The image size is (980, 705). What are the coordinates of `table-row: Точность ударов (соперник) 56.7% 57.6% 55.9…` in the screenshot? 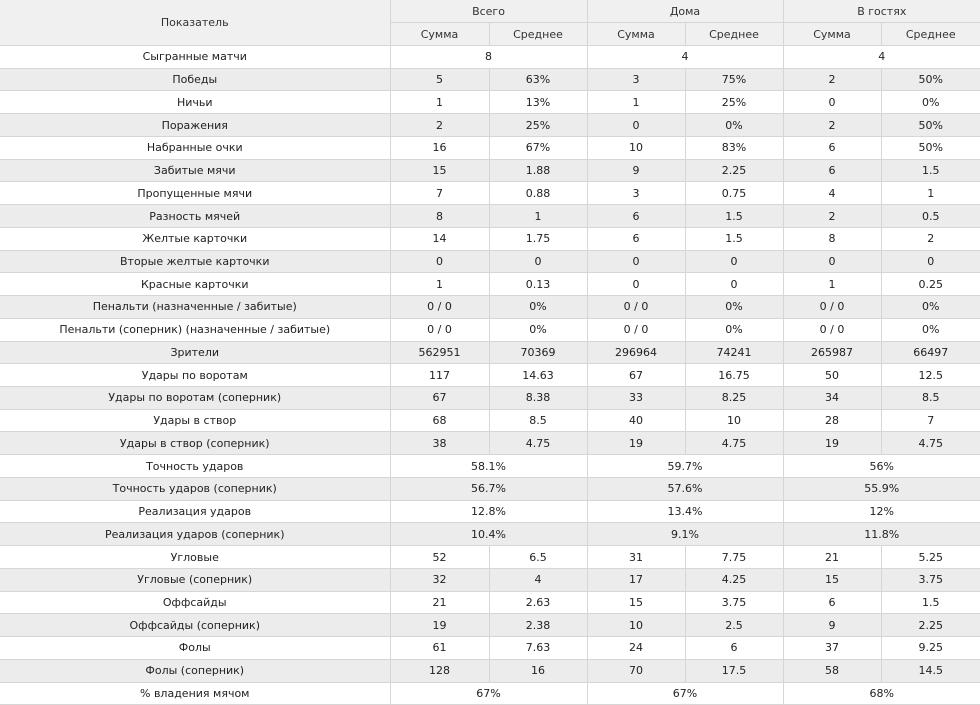 It's located at (490, 489).